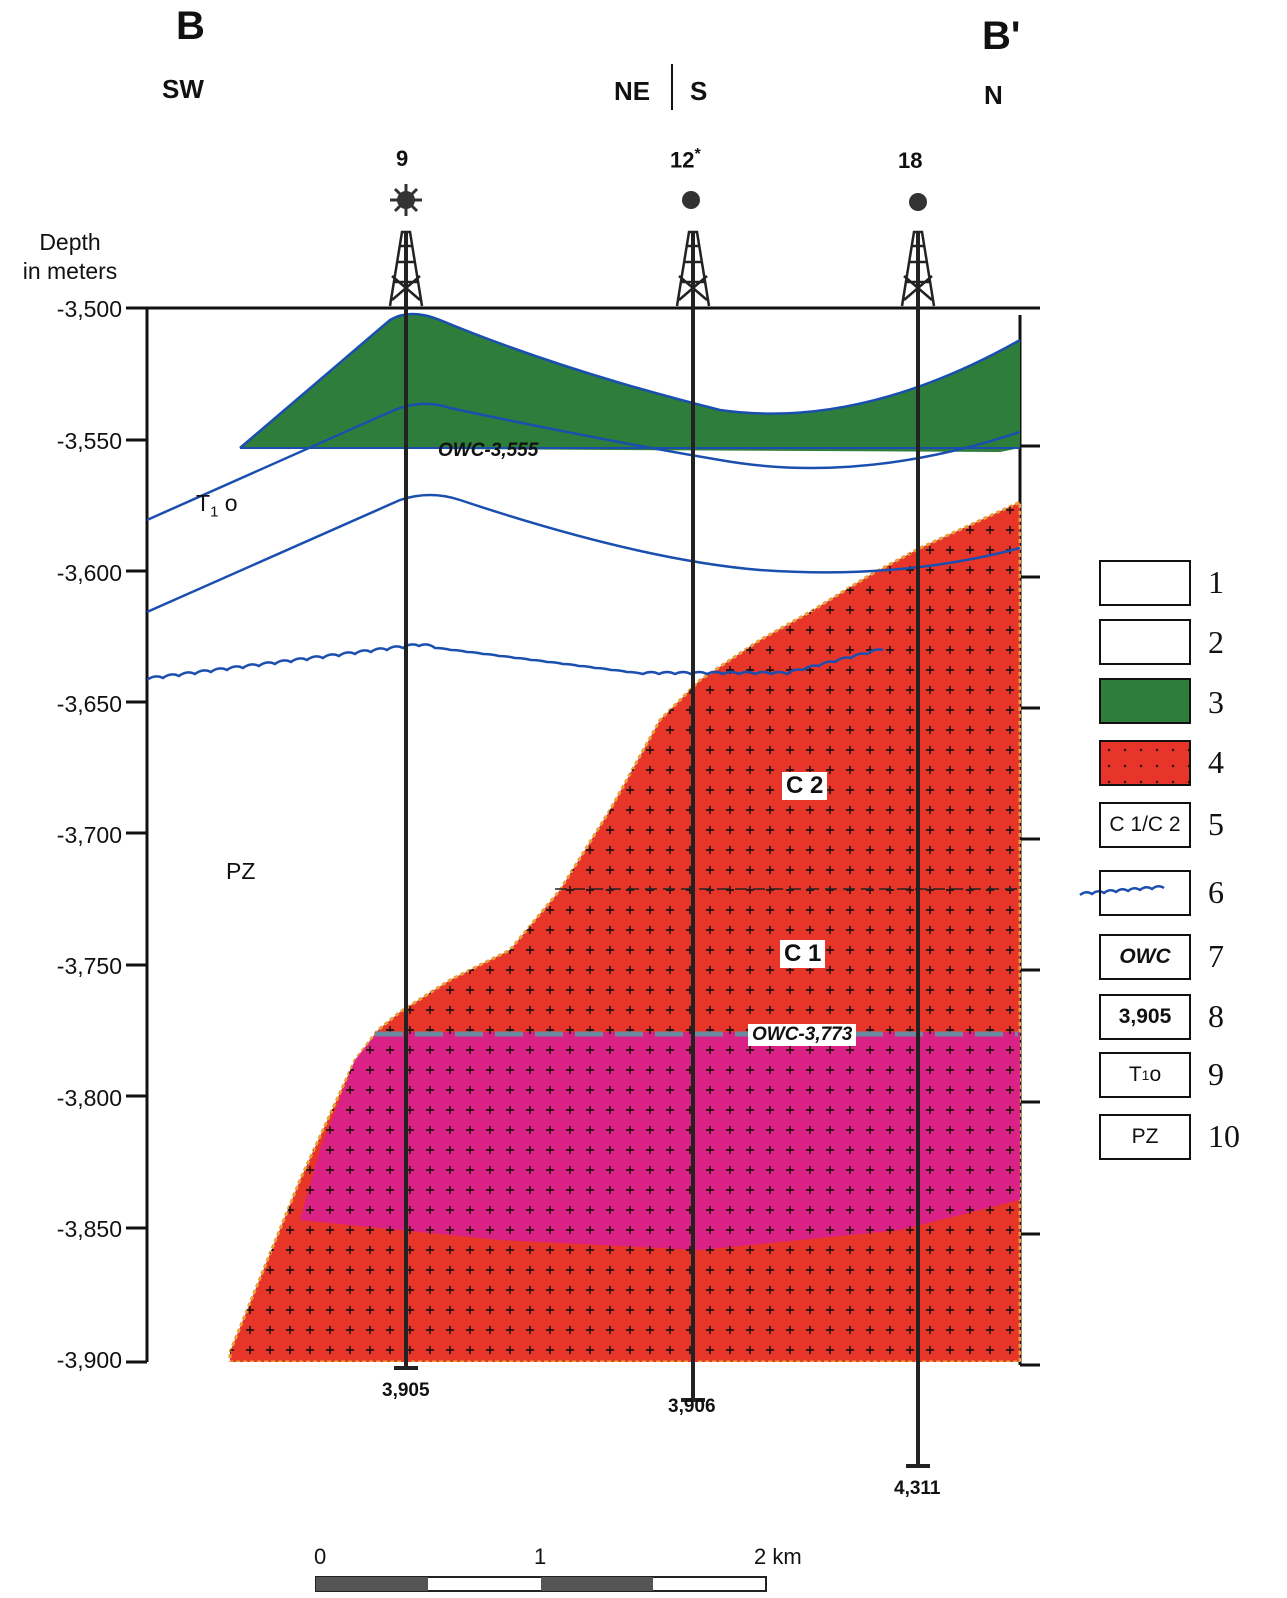 The width and height of the screenshot is (1287, 1598). What do you see at coordinates (1145, 763) in the screenshot?
I see `legend-box-red` at bounding box center [1145, 763].